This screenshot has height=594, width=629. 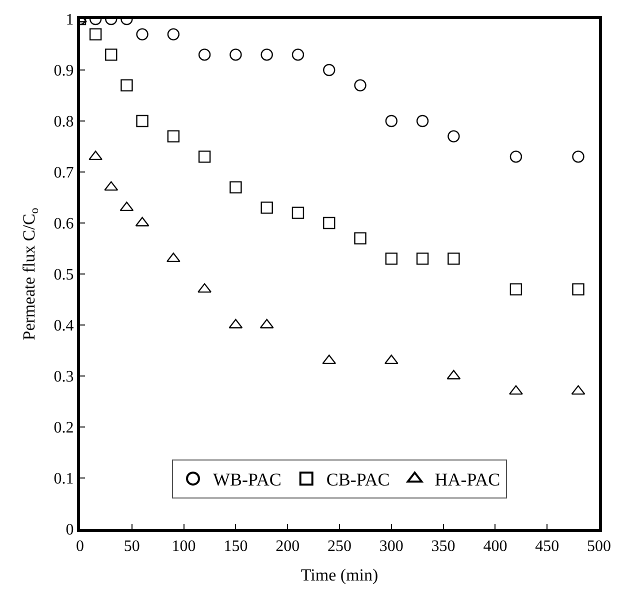 I want to click on x-tick-label: 100, so click(x=184, y=547).